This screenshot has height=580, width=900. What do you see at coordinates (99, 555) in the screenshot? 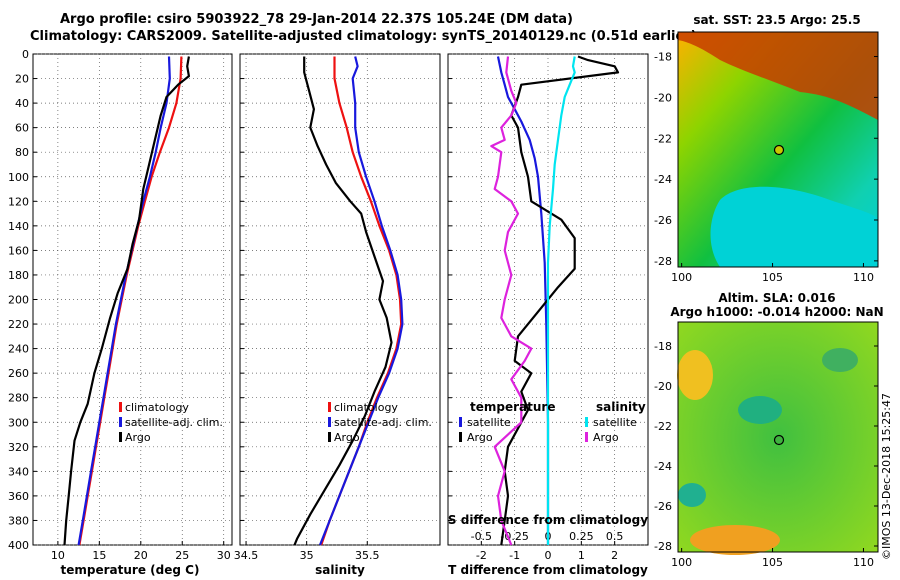
I see `xtick-label: 15` at bounding box center [99, 555].